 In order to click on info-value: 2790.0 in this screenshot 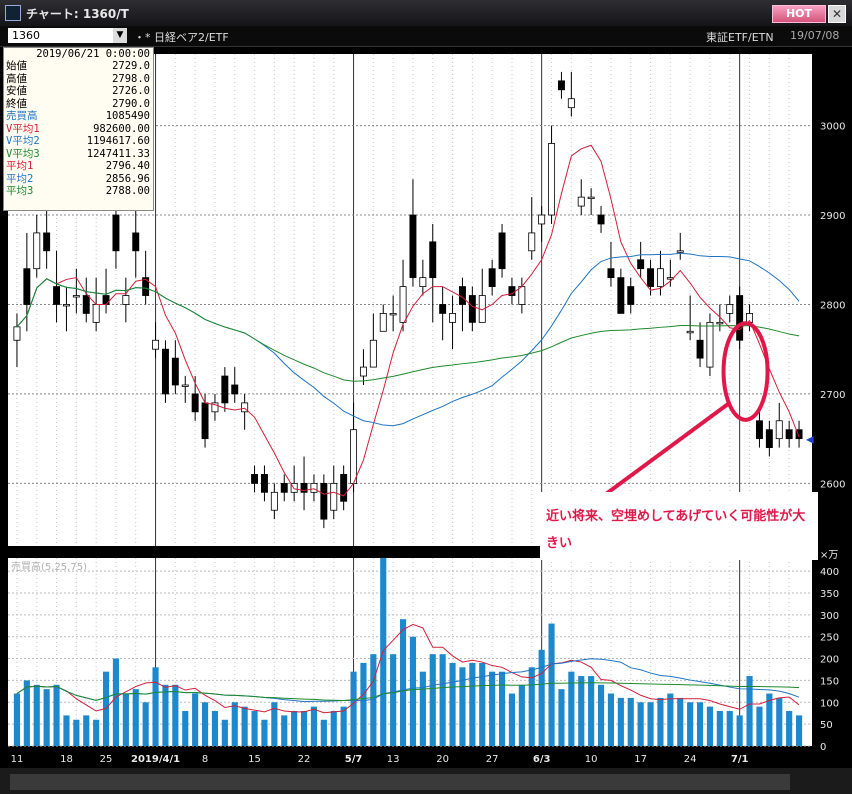, I will do `click(131, 103)`.